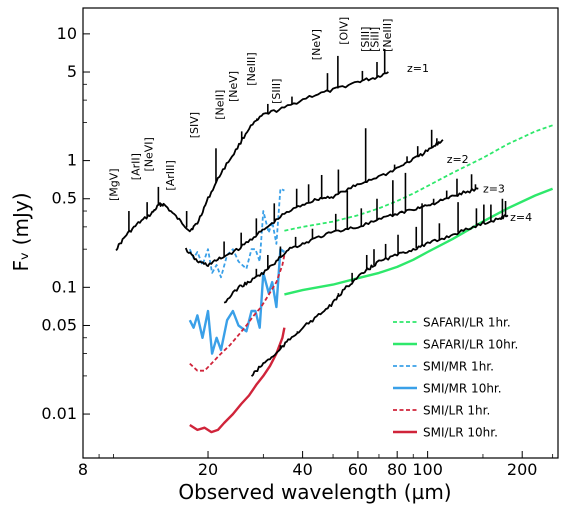  Describe the element at coordinates (456, 411) in the screenshot. I see `legend-label: SMI/LR 1hr.` at that location.